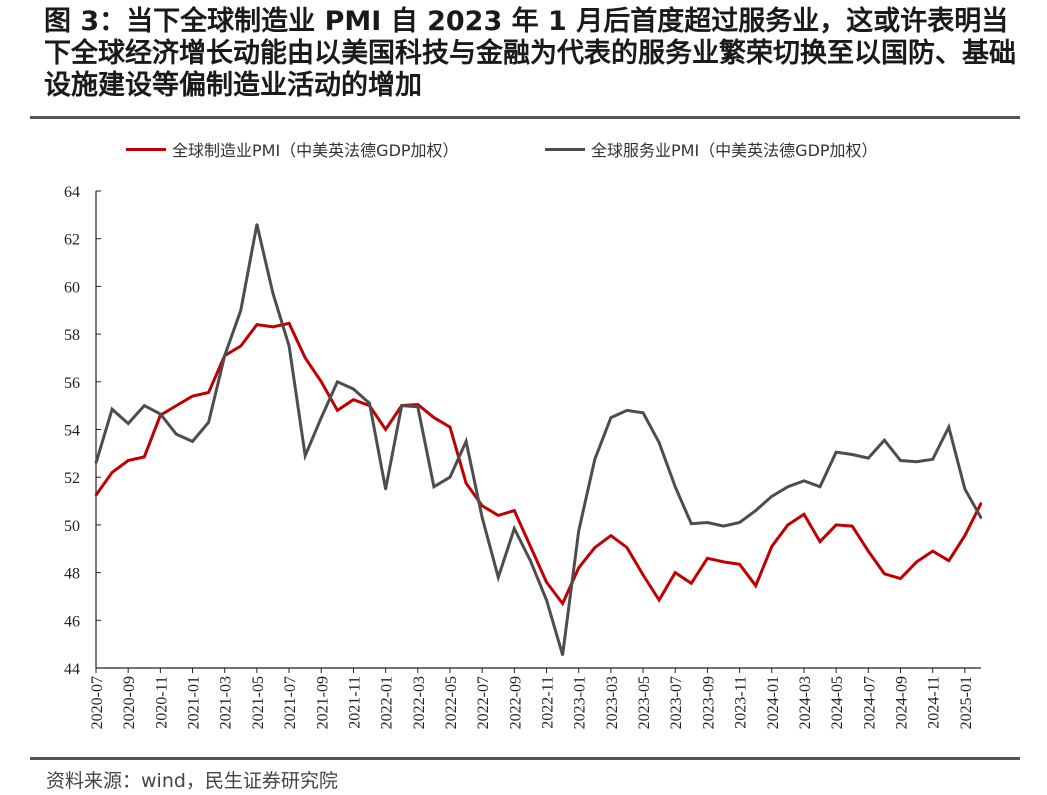 The image size is (1047, 795). Describe the element at coordinates (72, 383) in the screenshot. I see `y-tick-label: 56` at that location.